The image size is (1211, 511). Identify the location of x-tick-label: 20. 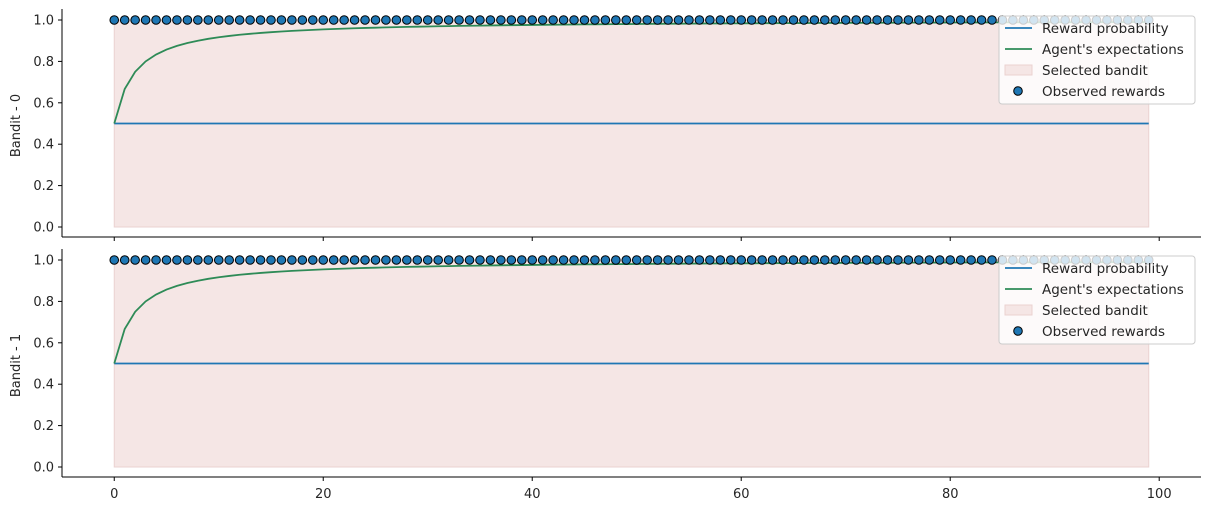
(323, 494).